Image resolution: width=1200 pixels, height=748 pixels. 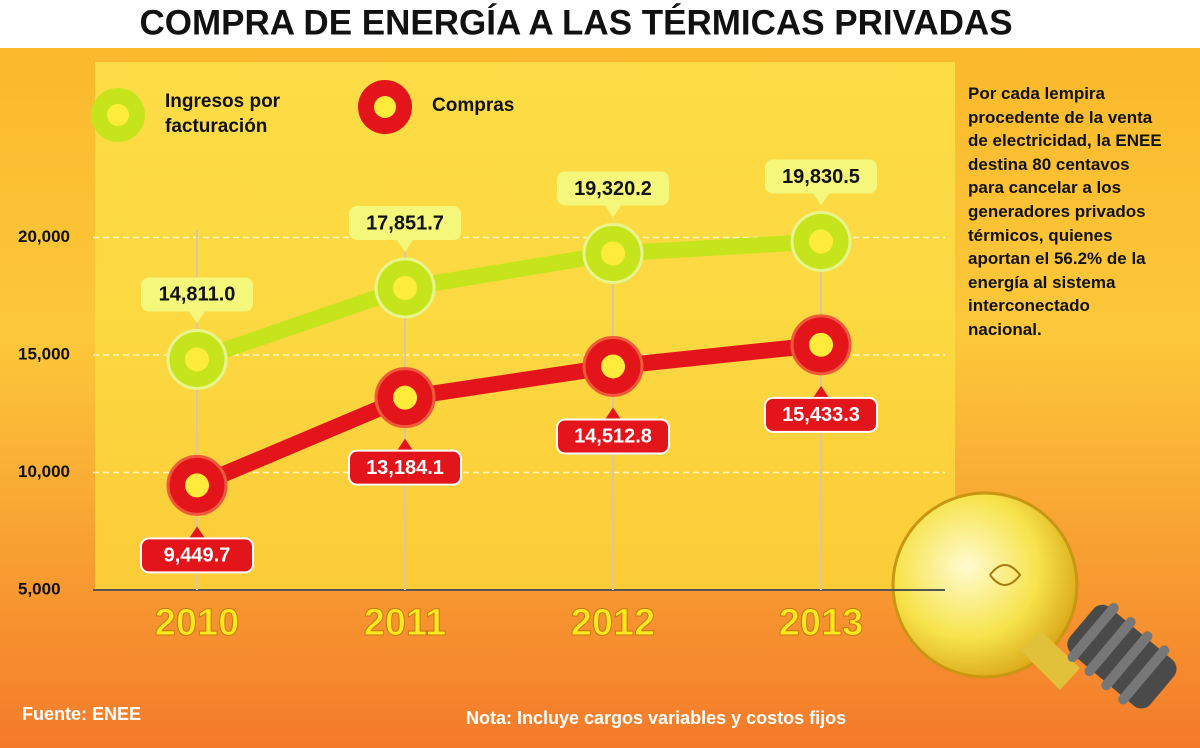 I want to click on y-tick-label: 20,000, so click(x=44, y=236).